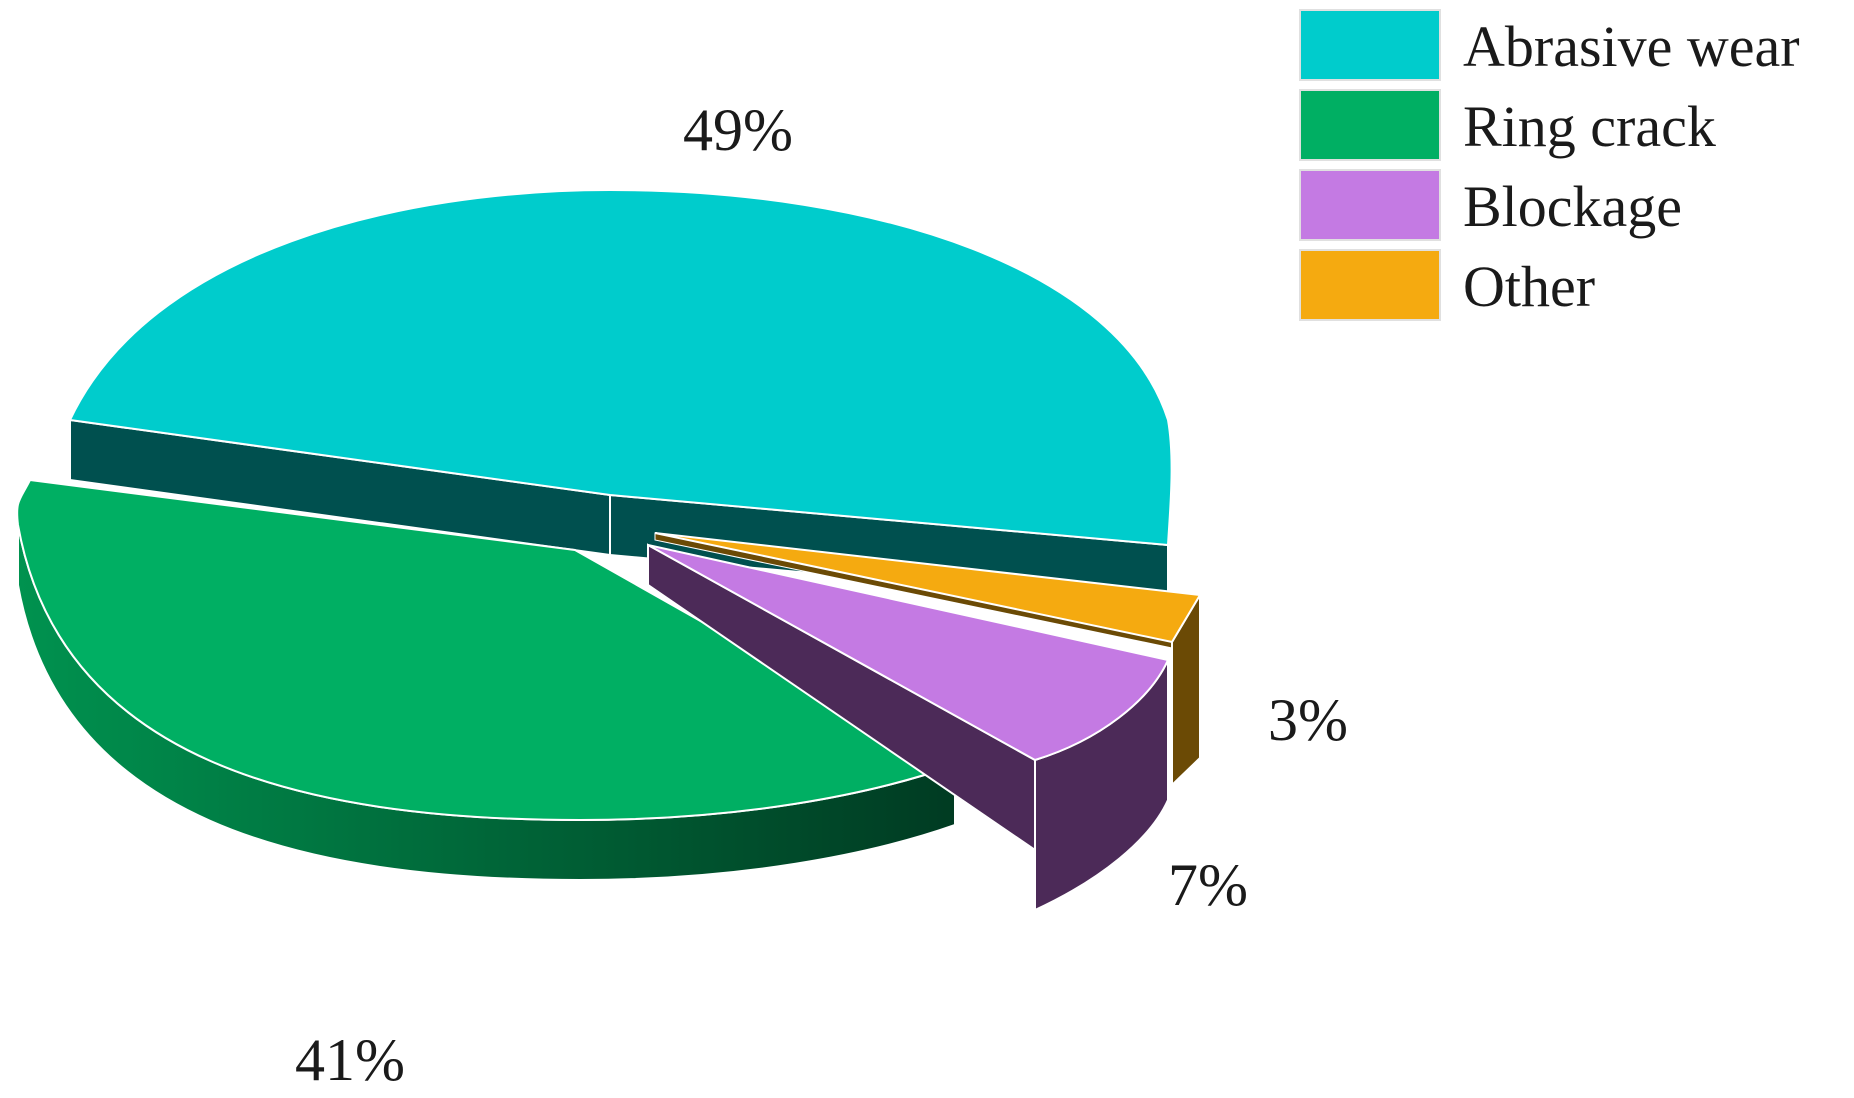 This screenshot has height=1098, width=1854. I want to click on legend-swatch-abrasive-wear, so click(1370, 45).